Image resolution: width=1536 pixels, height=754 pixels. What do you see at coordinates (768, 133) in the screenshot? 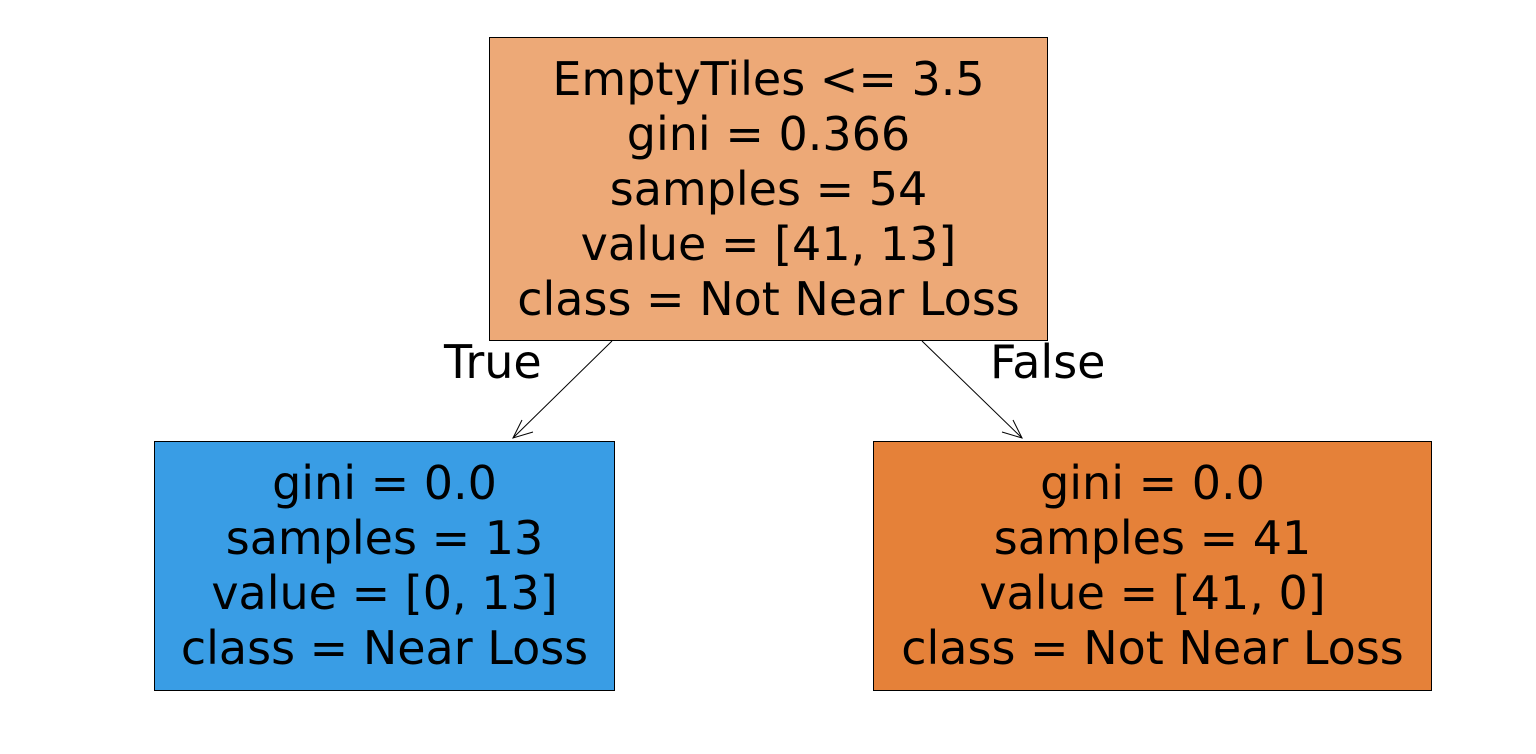
I see `root-gini: gini = 0.366` at bounding box center [768, 133].